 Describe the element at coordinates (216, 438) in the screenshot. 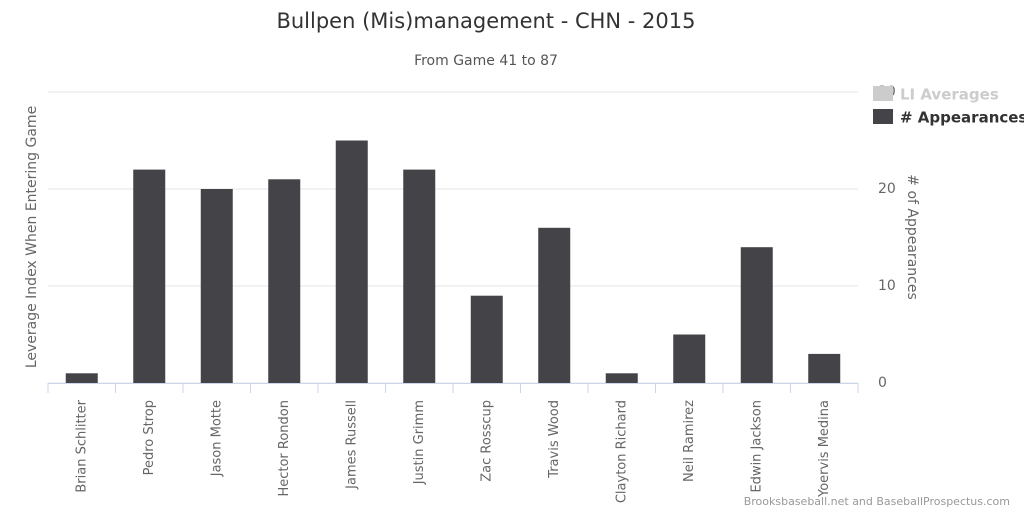

I see `x-tick-label: Jason Motte` at that location.